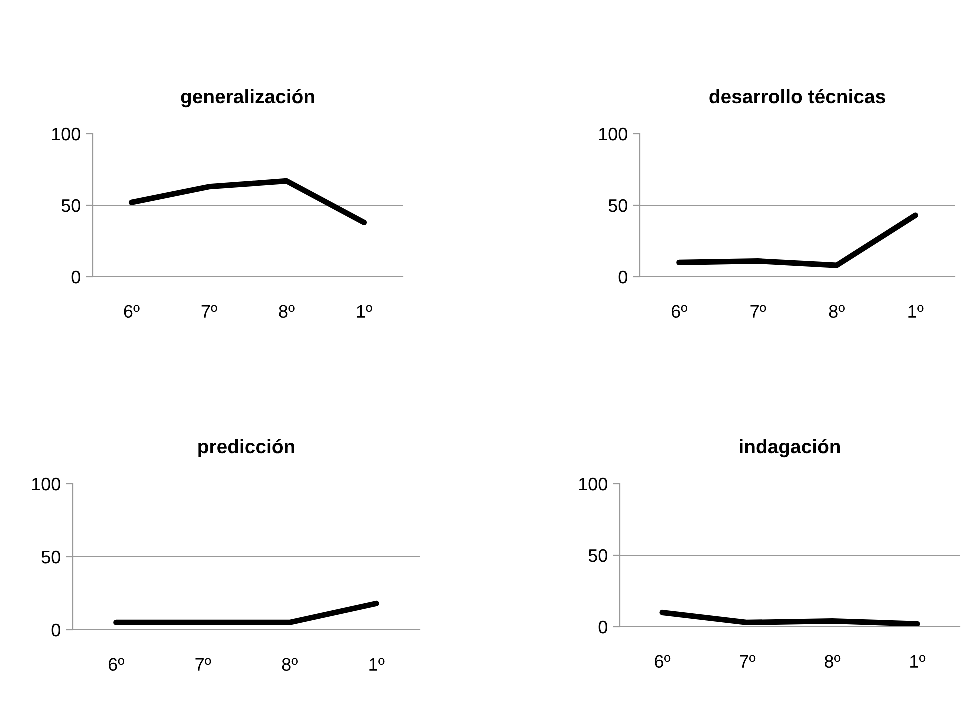 This screenshot has width=969, height=716. Describe the element at coordinates (246, 448) in the screenshot. I see `chart-title: predicción` at that location.